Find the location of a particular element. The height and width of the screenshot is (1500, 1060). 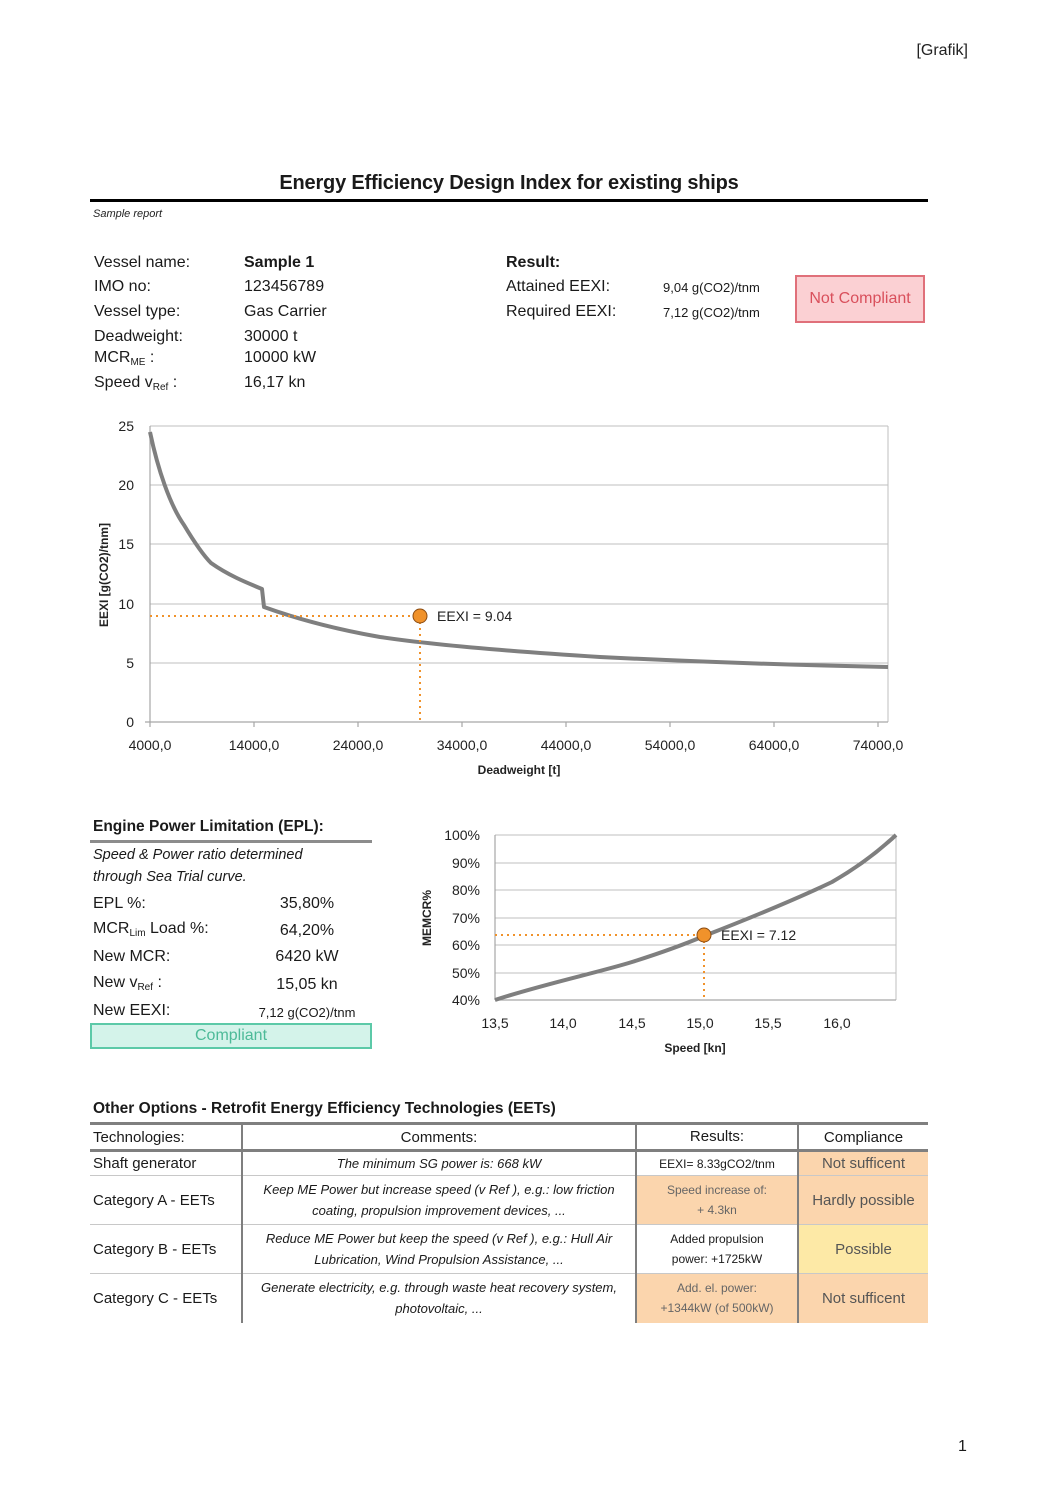

epl-y-tick-labels: 100% 90% 80% 70% 60% 50% 40% is located at coordinates (462, 917).